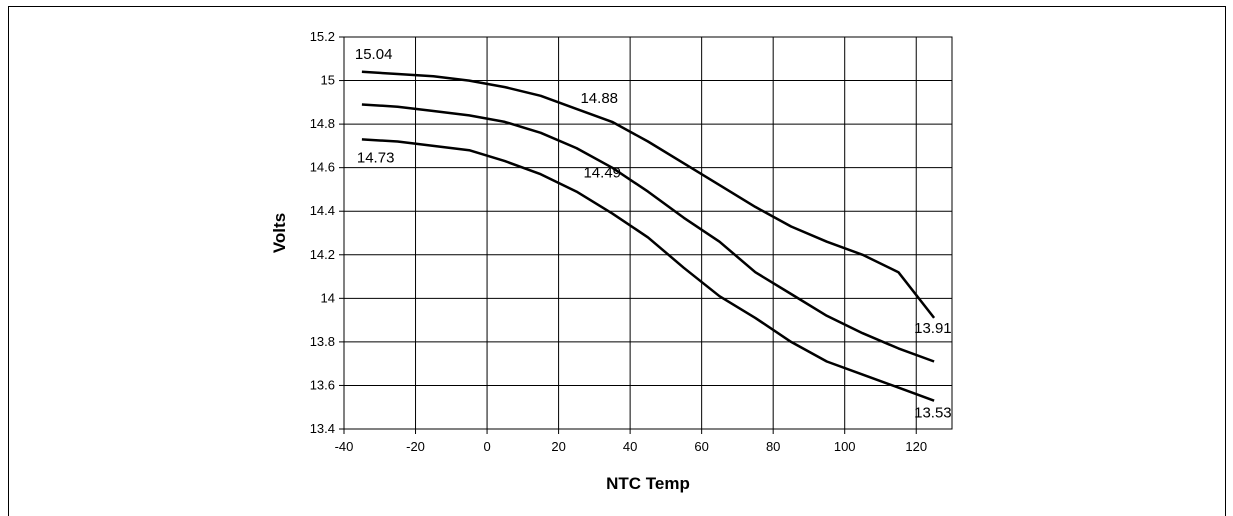 Image resolution: width=1233 pixels, height=516 pixels. What do you see at coordinates (322, 167) in the screenshot?
I see `y-tick-label: 14.6` at bounding box center [322, 167].